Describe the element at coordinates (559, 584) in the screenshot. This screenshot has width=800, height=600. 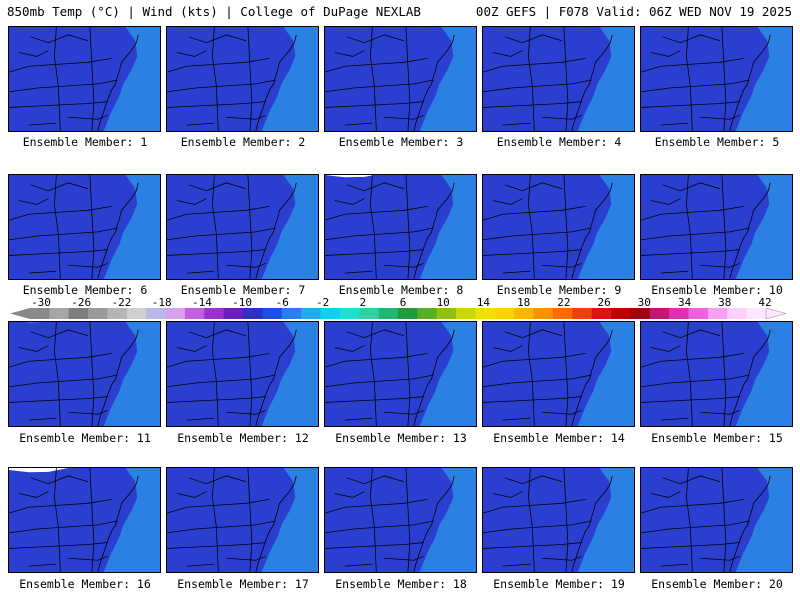
I see `ensemble-member-label: Ensemble Member: 19` at that location.